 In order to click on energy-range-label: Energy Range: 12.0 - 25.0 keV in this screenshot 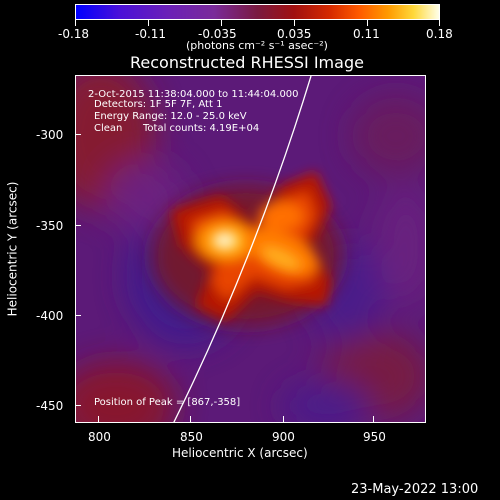, I will do `click(170, 116)`.